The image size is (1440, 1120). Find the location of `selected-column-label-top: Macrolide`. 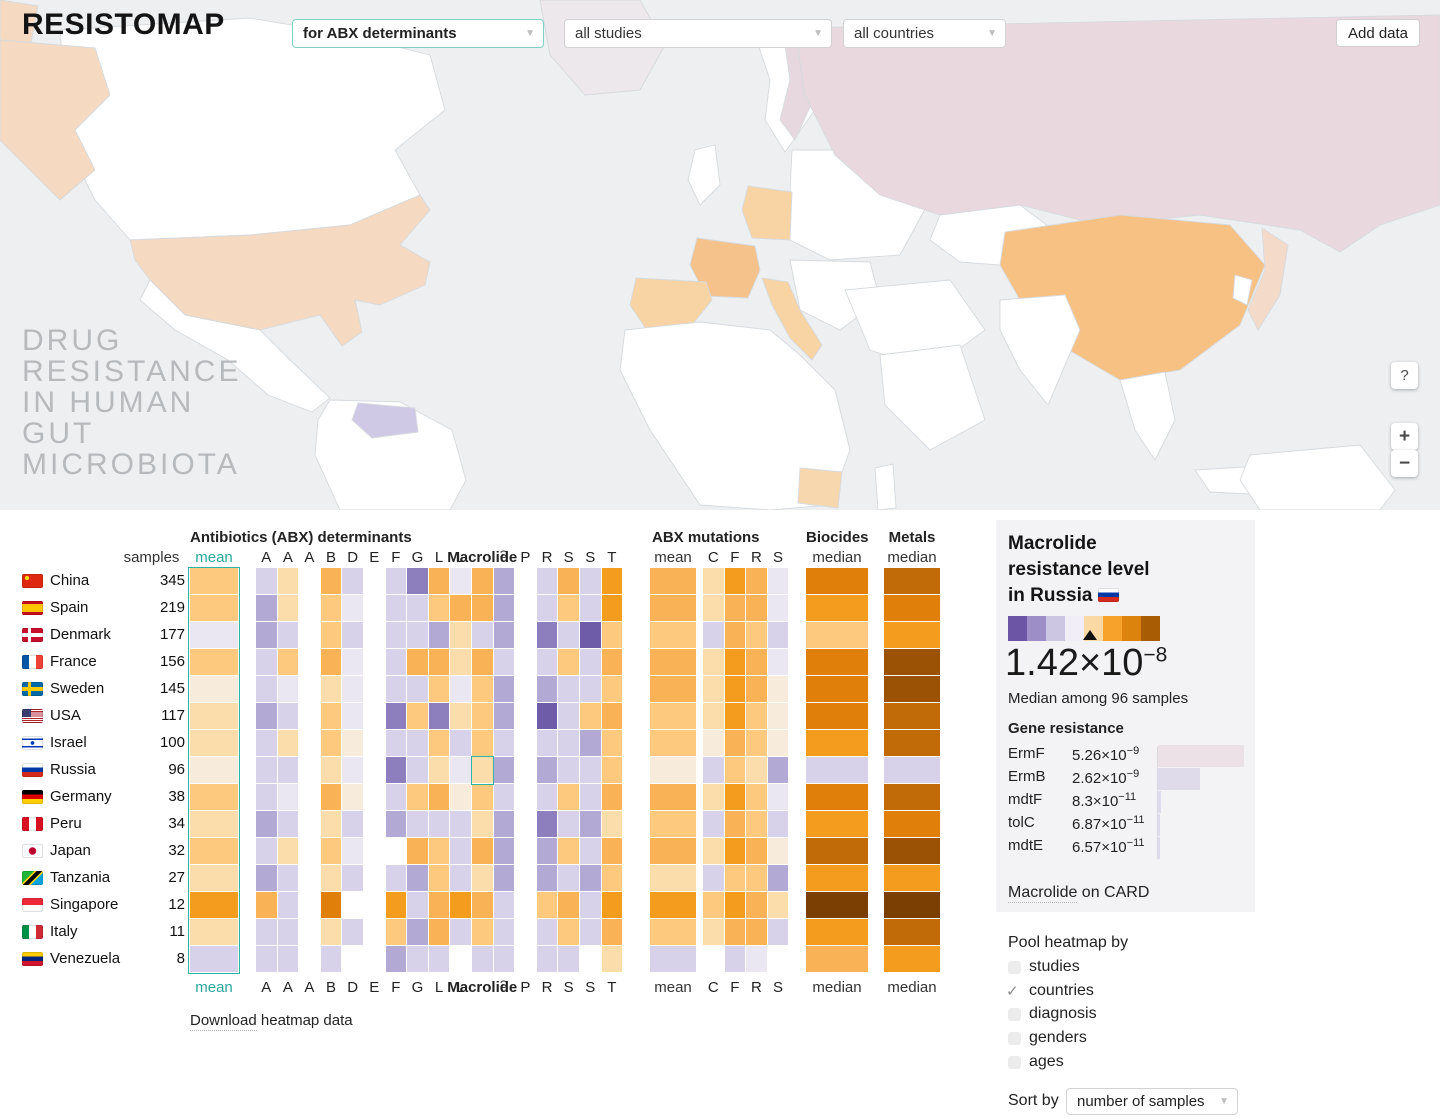

selected-column-label-top: Macrolide is located at coordinates (482, 557).